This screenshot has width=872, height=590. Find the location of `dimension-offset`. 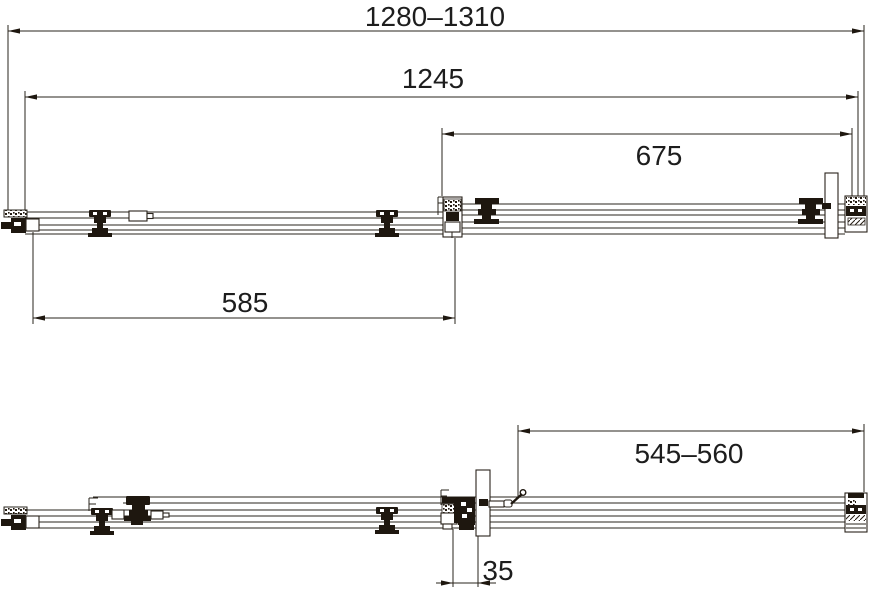

dimension-offset is located at coordinates (466, 558).